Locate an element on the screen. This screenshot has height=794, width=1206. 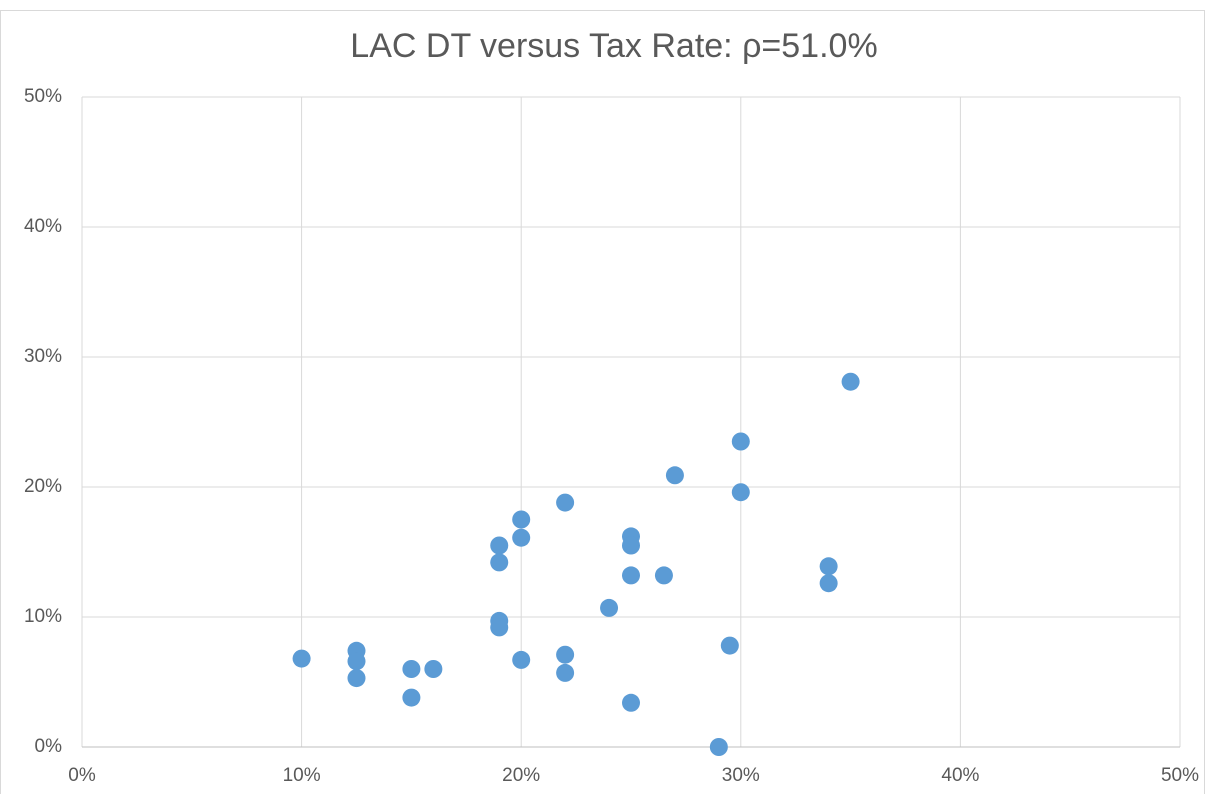
x-tick-label: 40% is located at coordinates (960, 775).